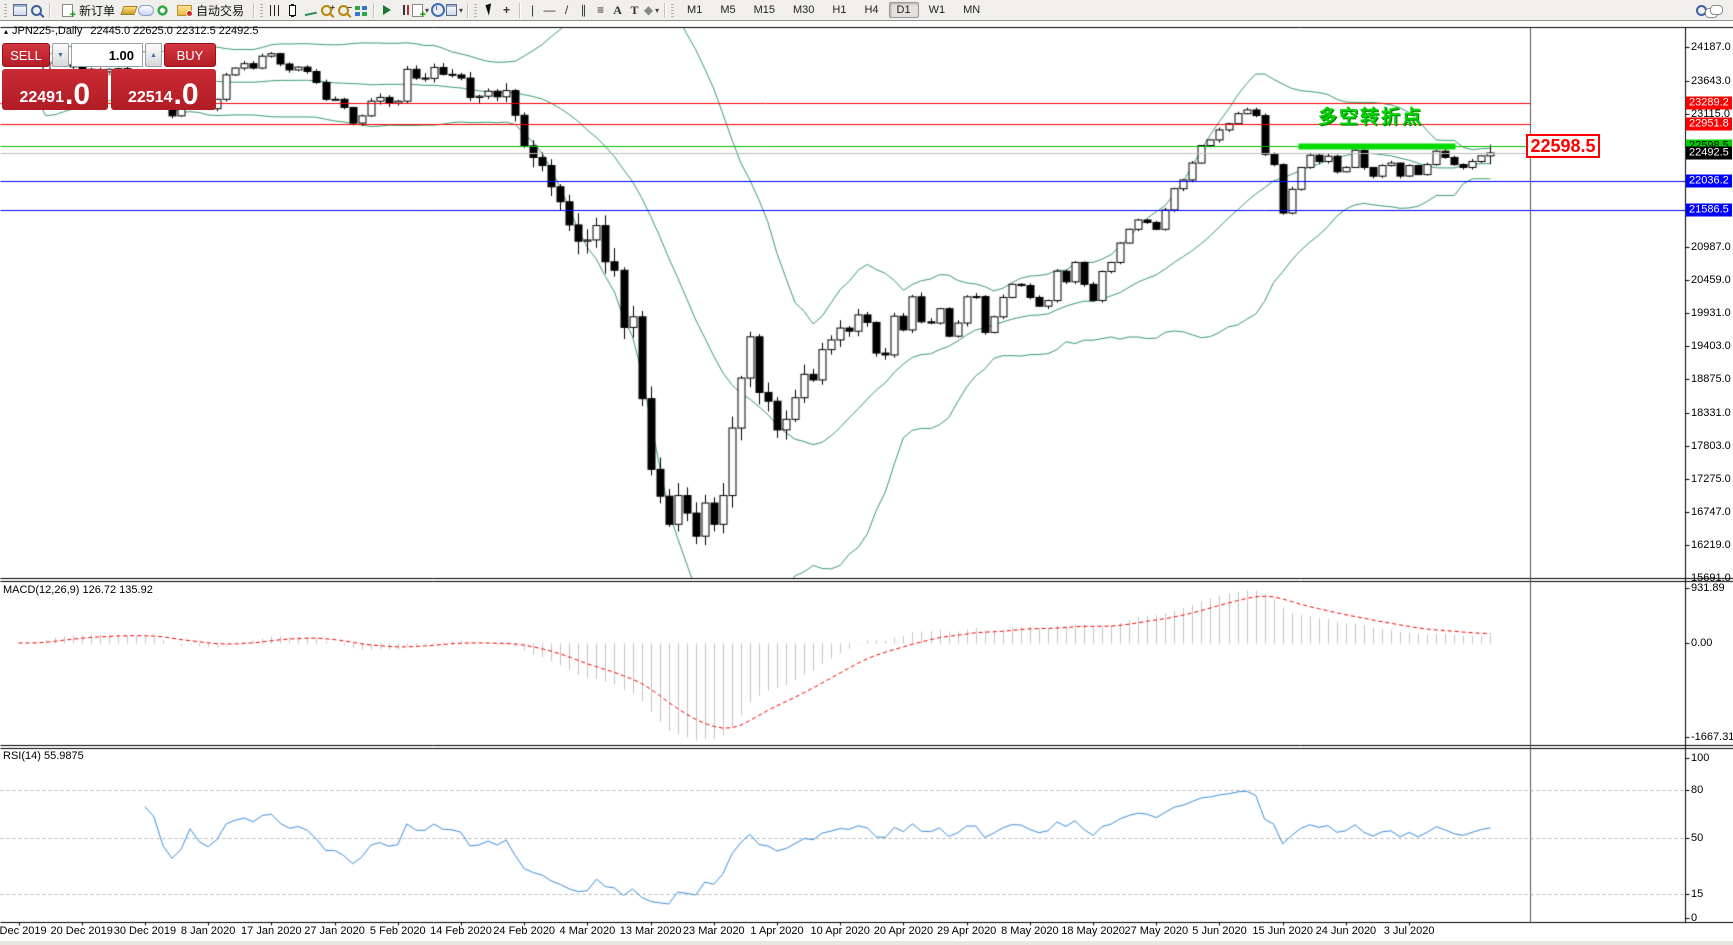 This screenshot has width=1733, height=945. I want to click on timeframe-m30: M30, so click(804, 10).